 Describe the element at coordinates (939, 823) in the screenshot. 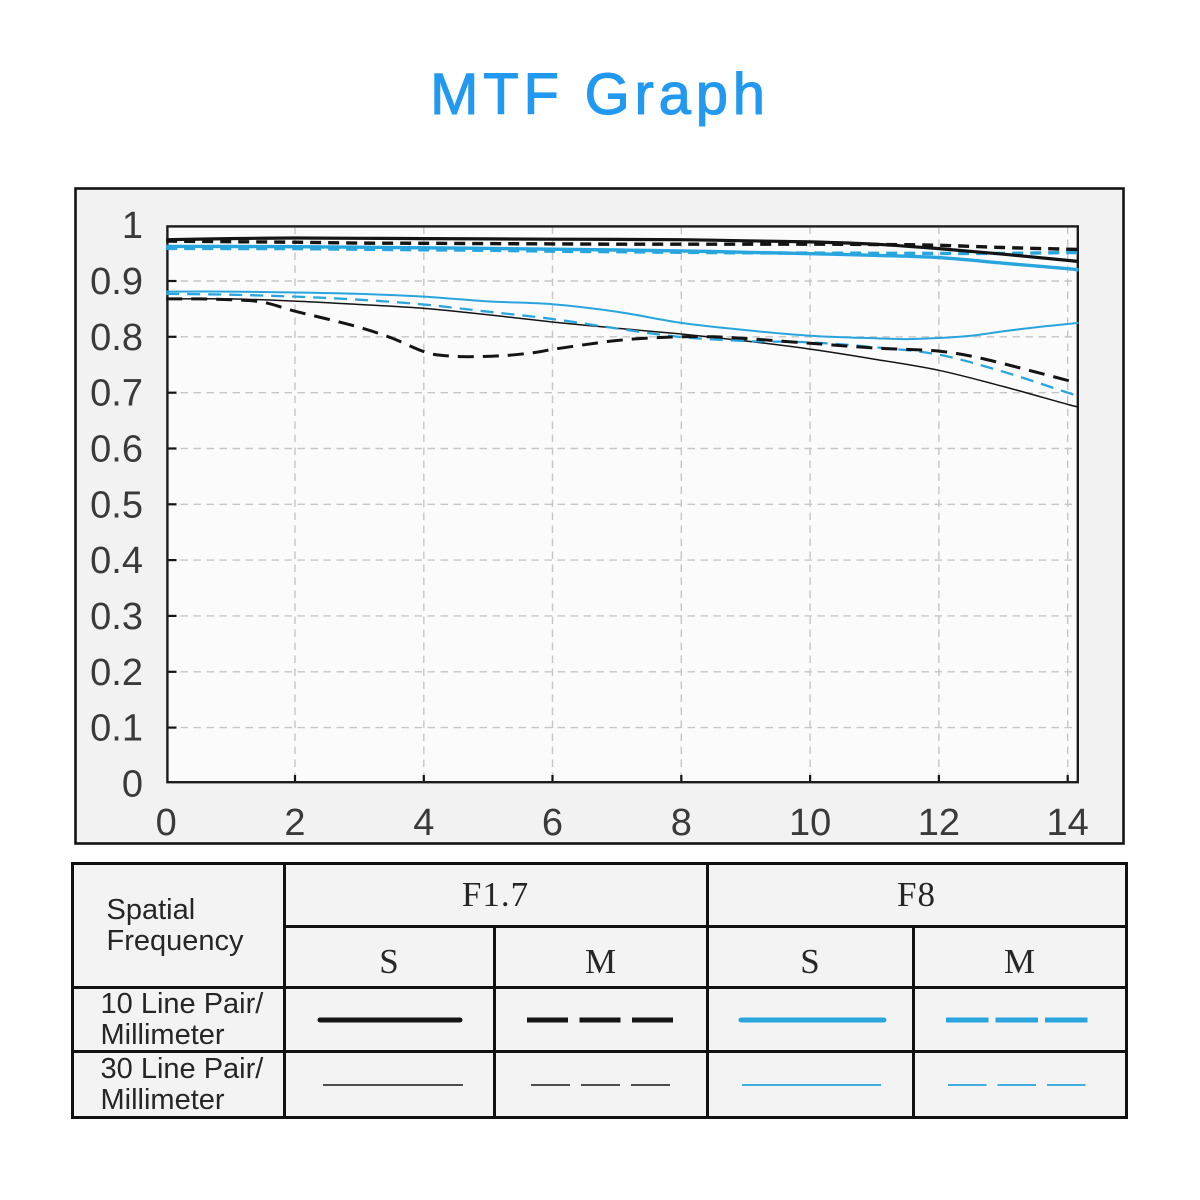

I see `svg-text: 12` at that location.